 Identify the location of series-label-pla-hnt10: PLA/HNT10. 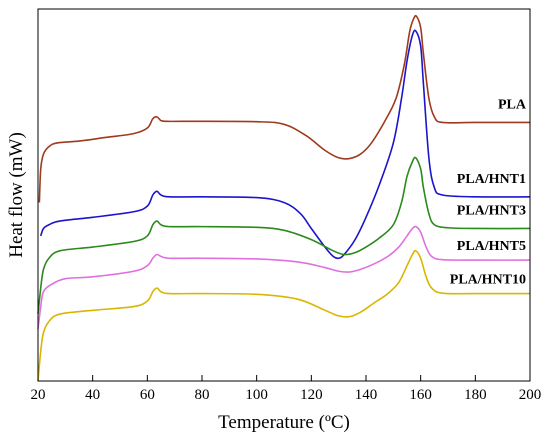
(488, 280).